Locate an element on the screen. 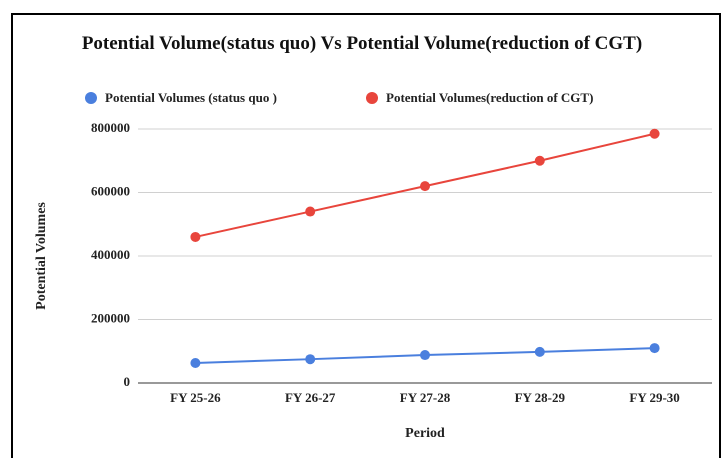 This screenshot has height=458, width=723. y-axis-label: Potential Volumes is located at coordinates (41, 256).